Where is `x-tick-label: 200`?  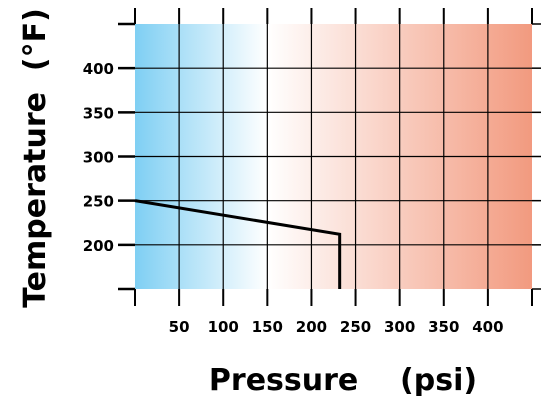
x-tick-label: 200 is located at coordinates (311, 327).